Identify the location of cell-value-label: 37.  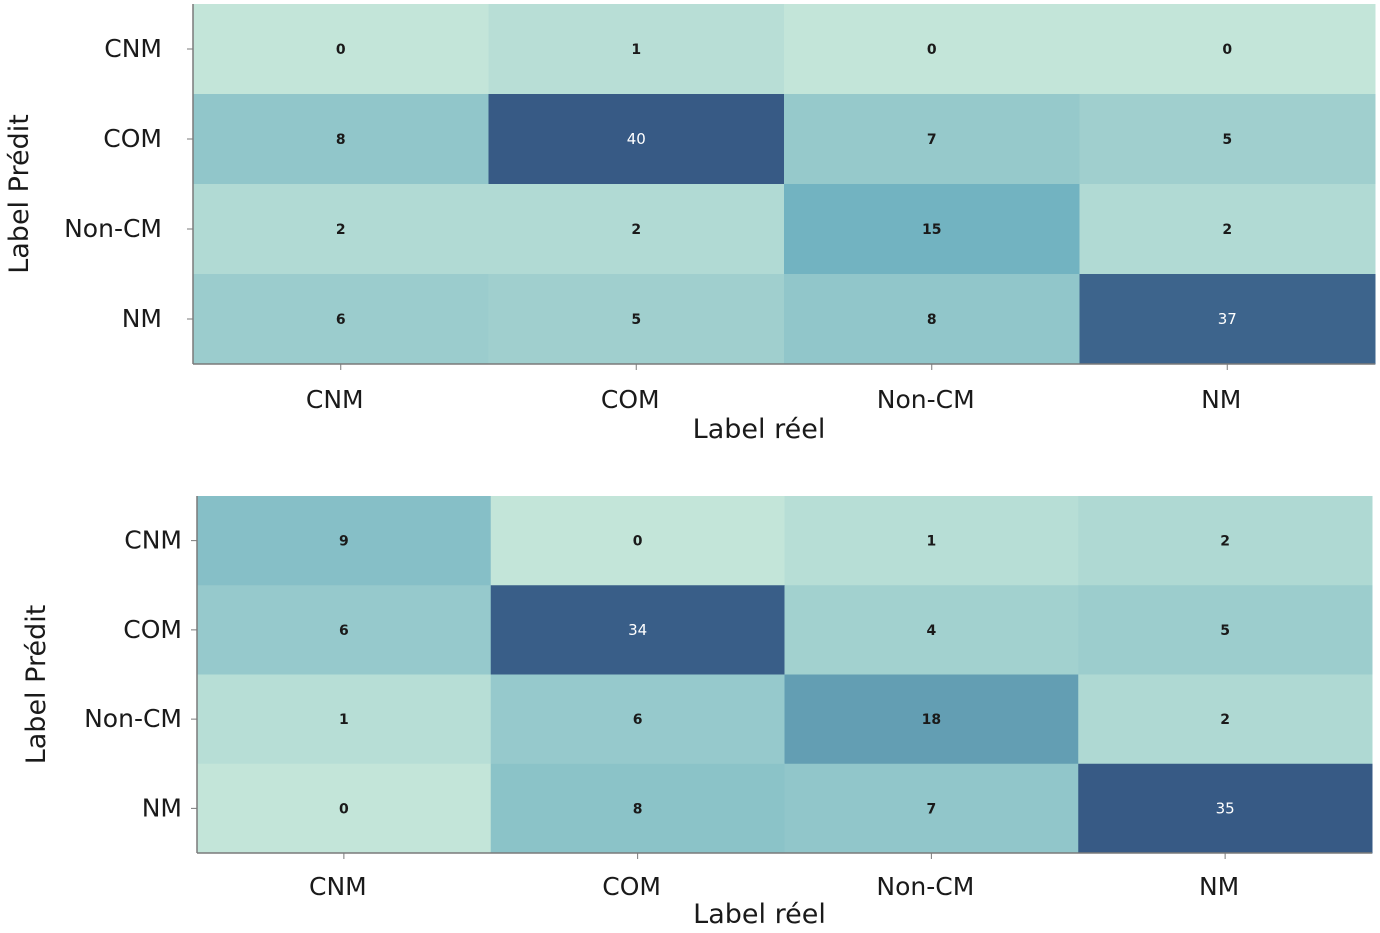
(1227, 319).